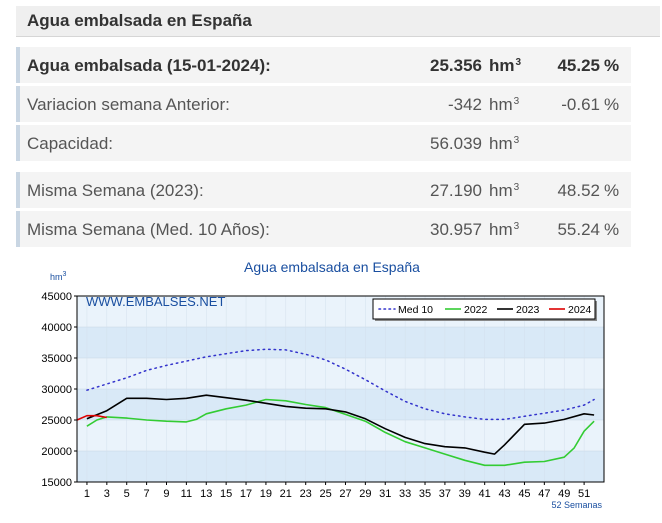 This screenshot has height=523, width=662. What do you see at coordinates (578, 190) in the screenshot?
I see `stat-percent: 48.52` at bounding box center [578, 190].